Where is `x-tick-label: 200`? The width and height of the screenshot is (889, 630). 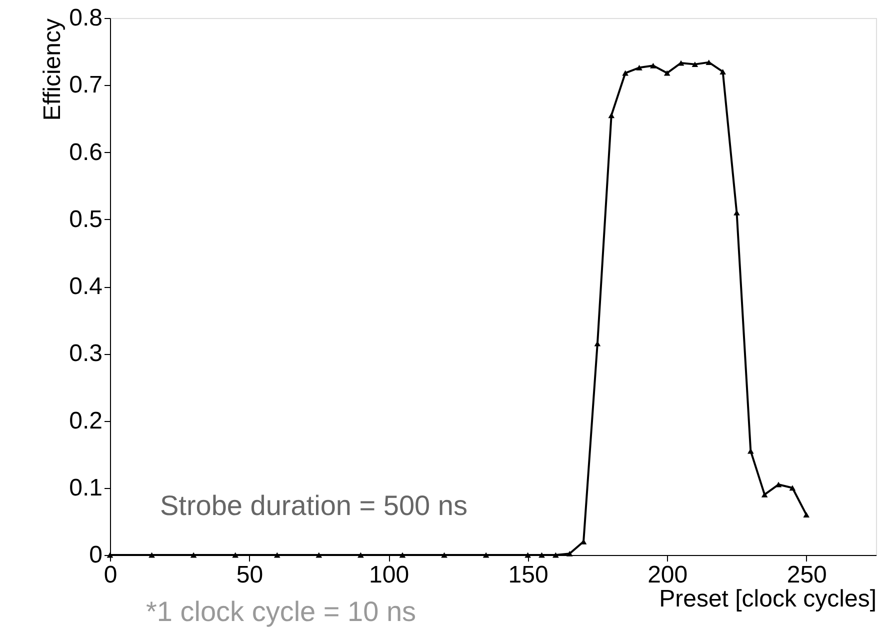
x-tick-label: 200 is located at coordinates (668, 575).